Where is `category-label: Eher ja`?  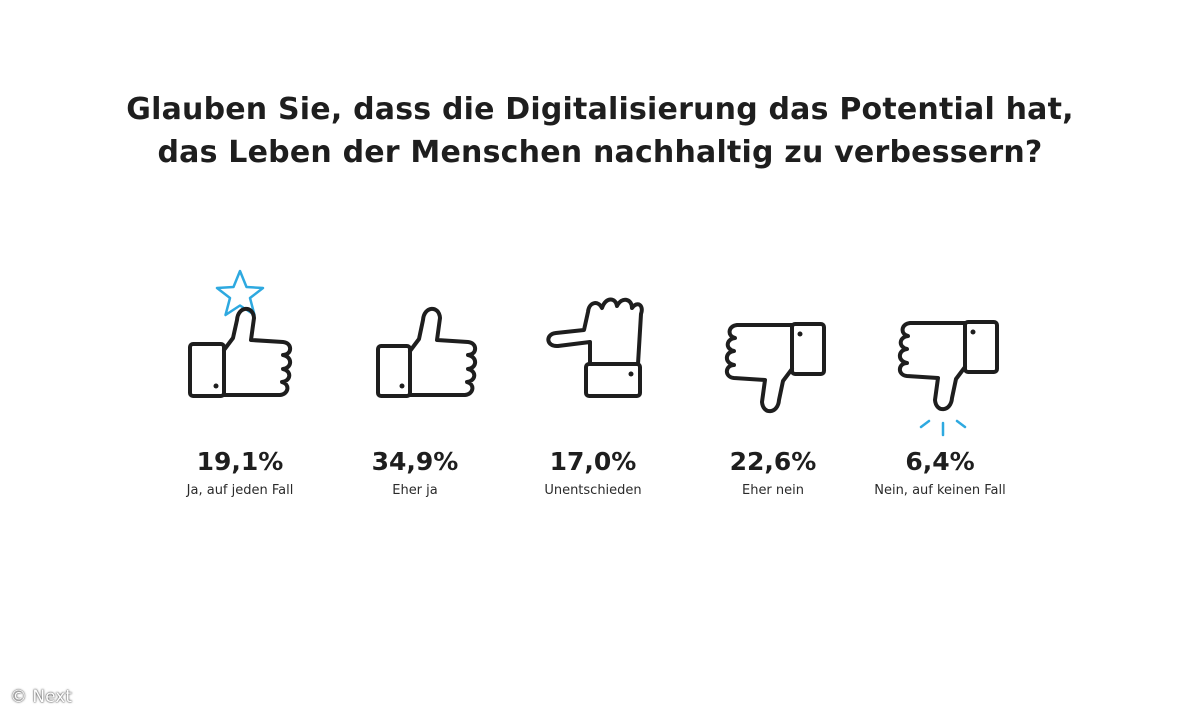 category-label: Eher ja is located at coordinates (415, 490).